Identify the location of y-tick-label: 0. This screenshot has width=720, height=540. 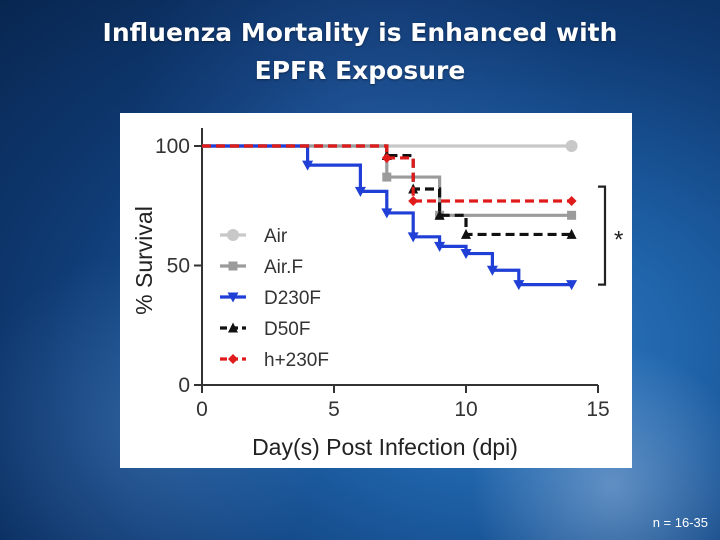
(184, 385).